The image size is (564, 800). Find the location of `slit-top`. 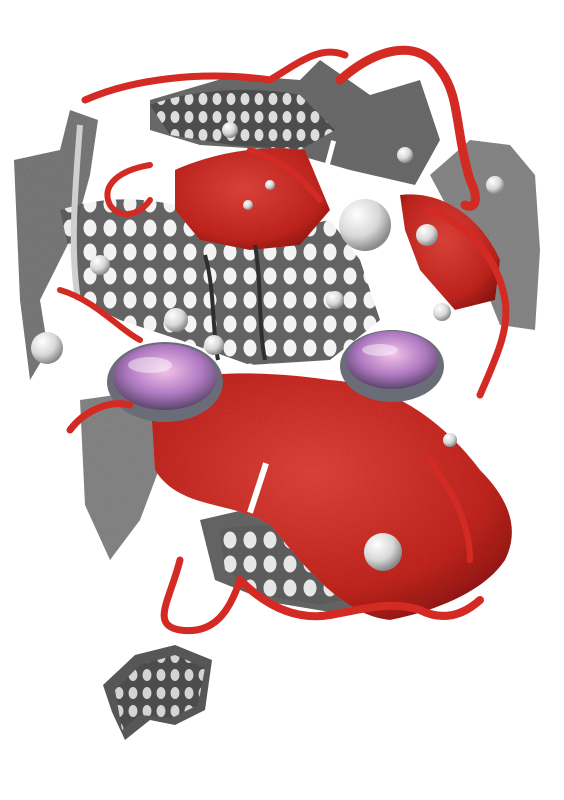

slit-top is located at coordinates (328, 160).